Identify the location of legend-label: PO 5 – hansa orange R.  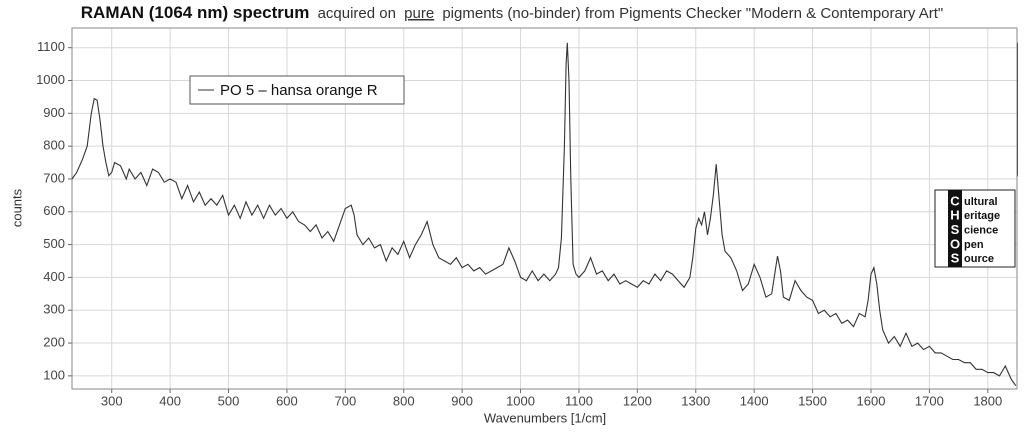
(299, 90).